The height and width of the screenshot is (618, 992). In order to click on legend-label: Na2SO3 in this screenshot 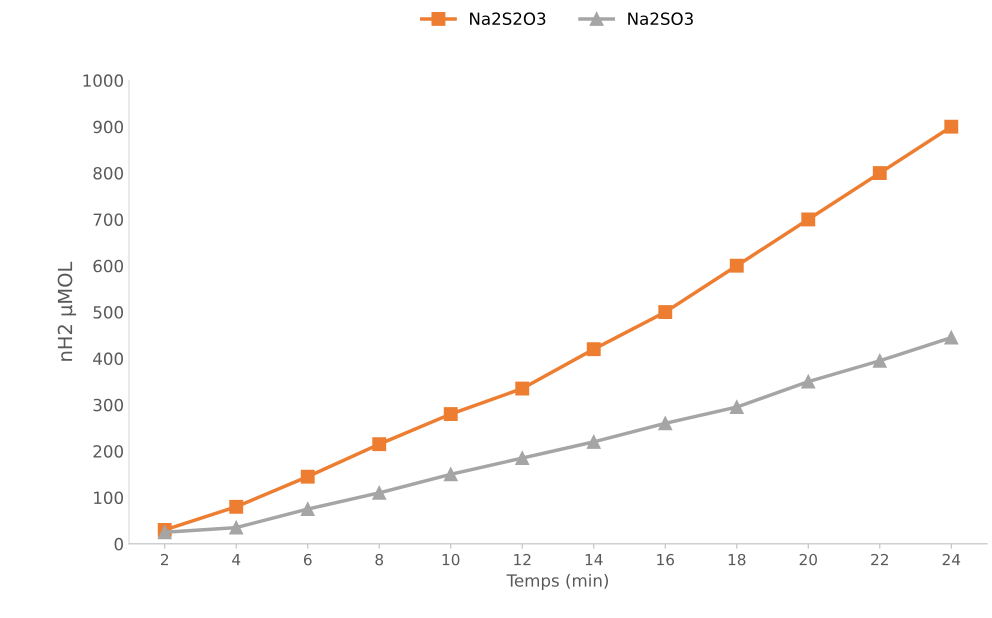, I will do `click(660, 19)`.